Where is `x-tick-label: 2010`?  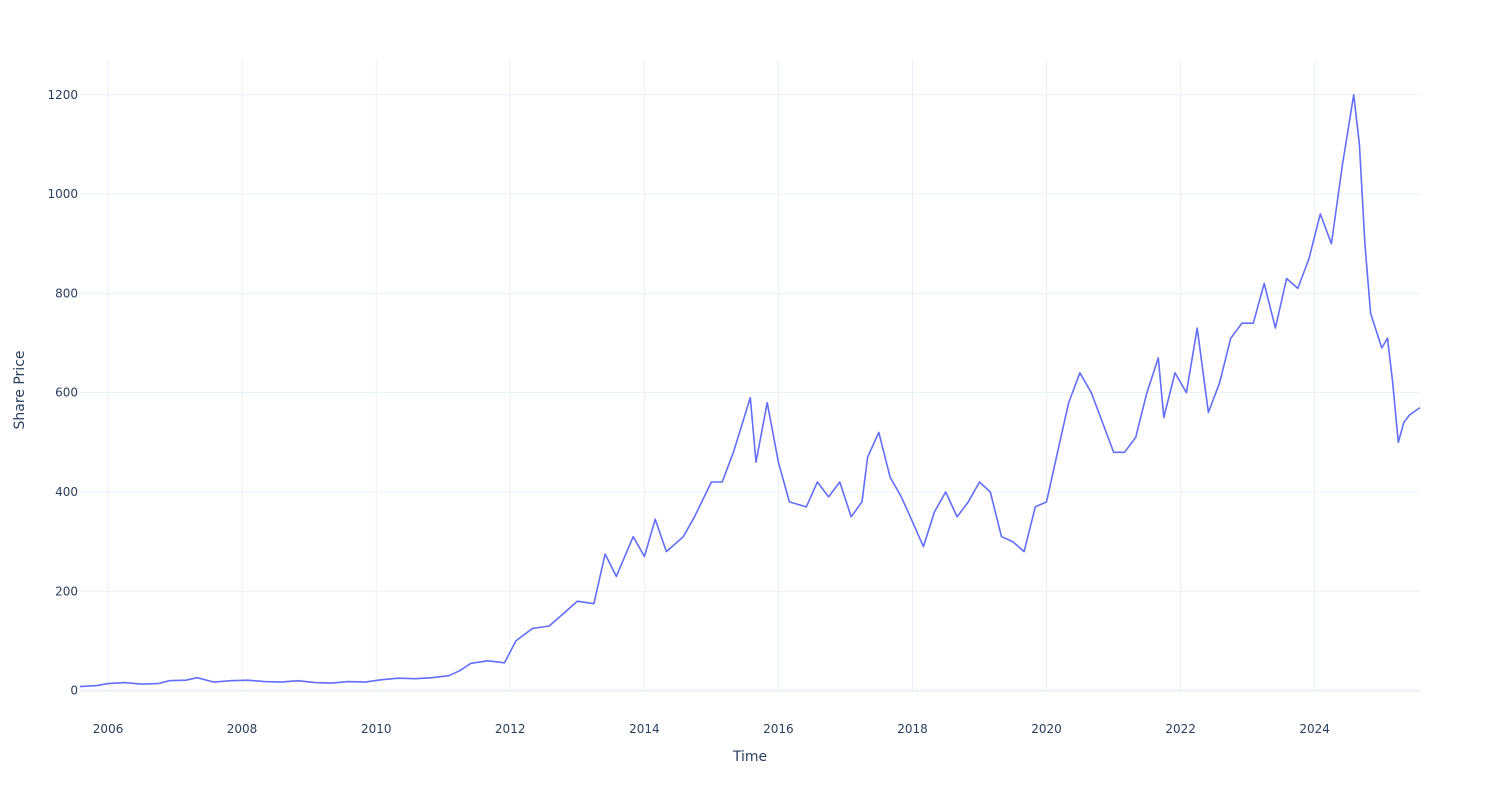
x-tick-label: 2010 is located at coordinates (376, 729).